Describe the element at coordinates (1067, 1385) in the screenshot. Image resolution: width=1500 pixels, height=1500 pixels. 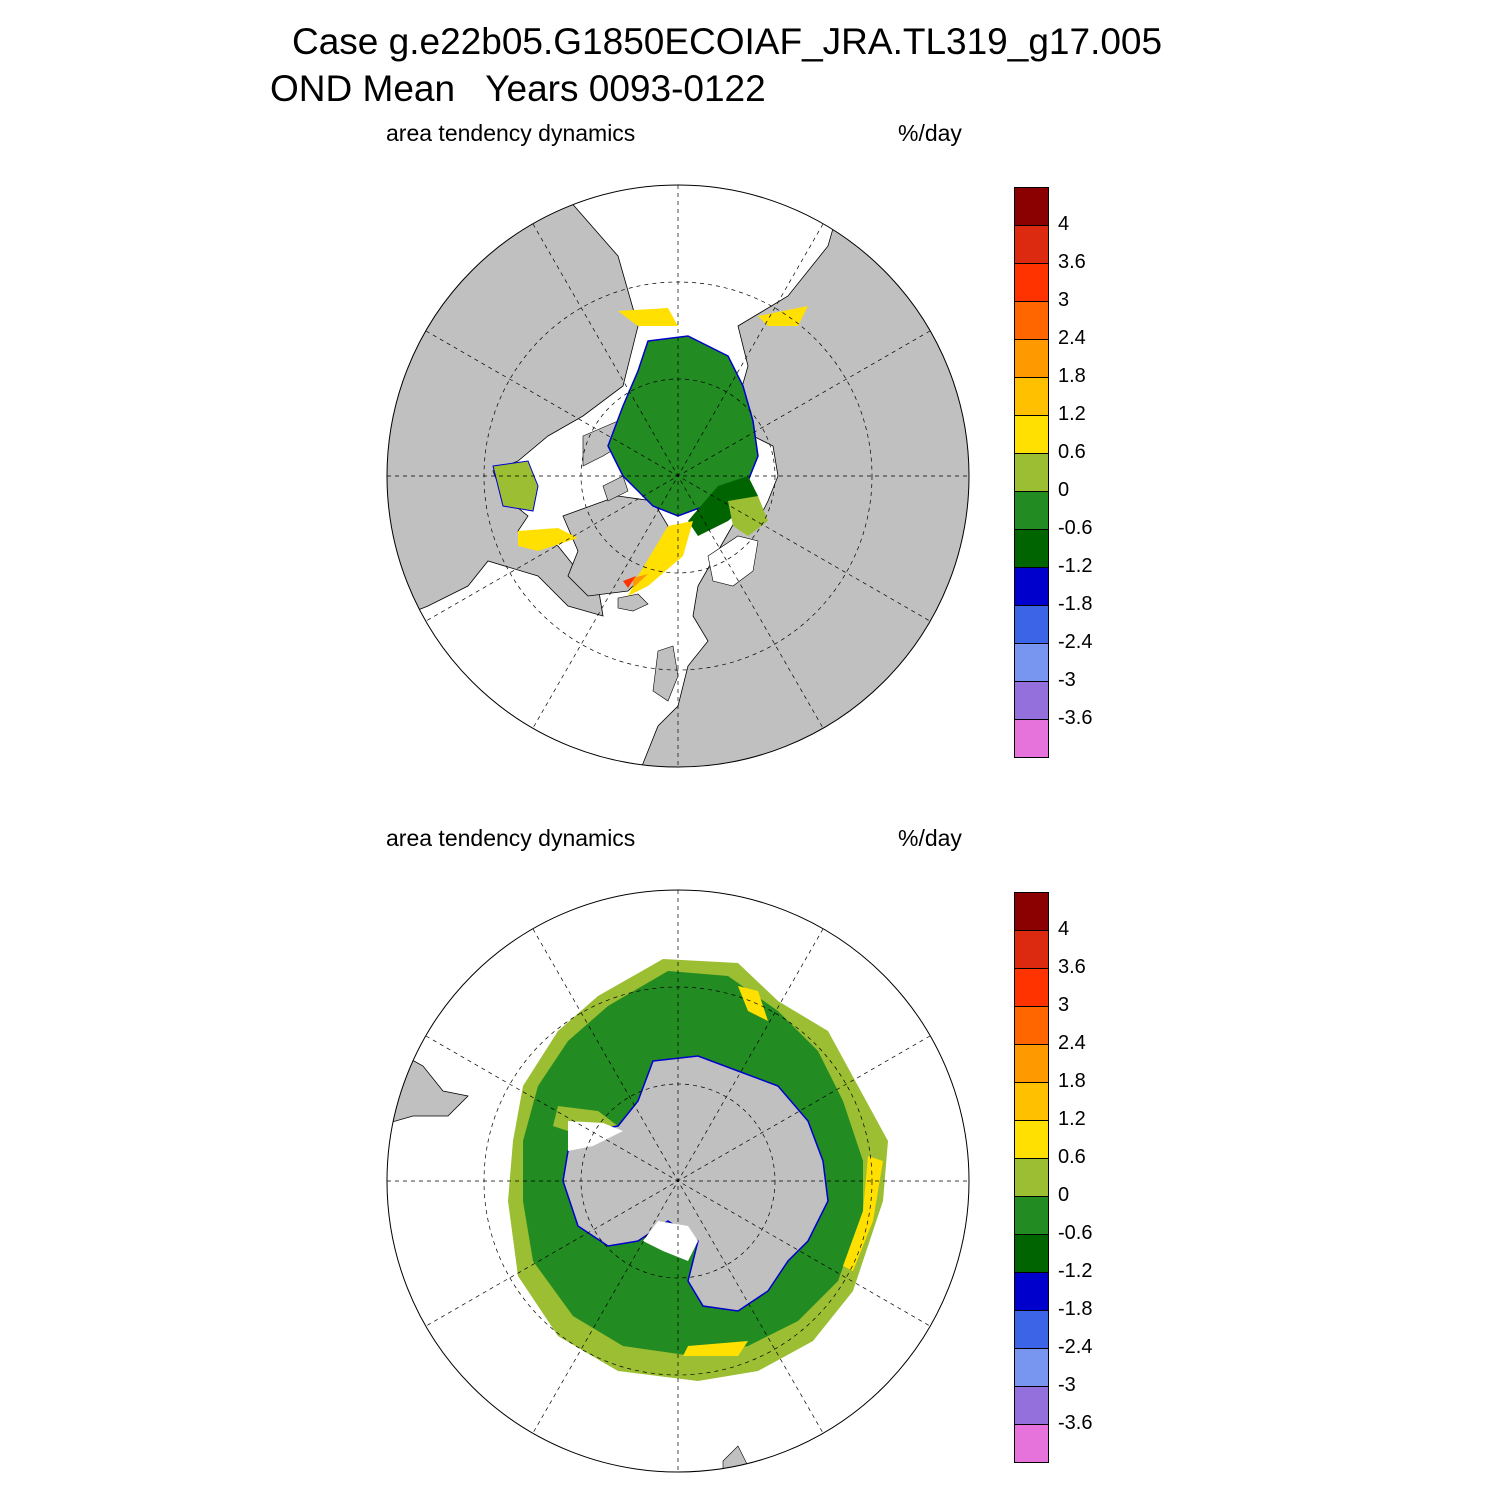
I see `south-colorbar-tick-label: -3` at that location.